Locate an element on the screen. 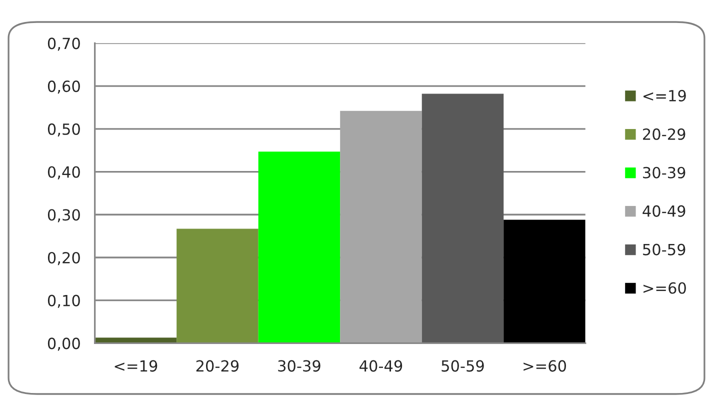  y-tick-label: 0,10 is located at coordinates (64, 301).